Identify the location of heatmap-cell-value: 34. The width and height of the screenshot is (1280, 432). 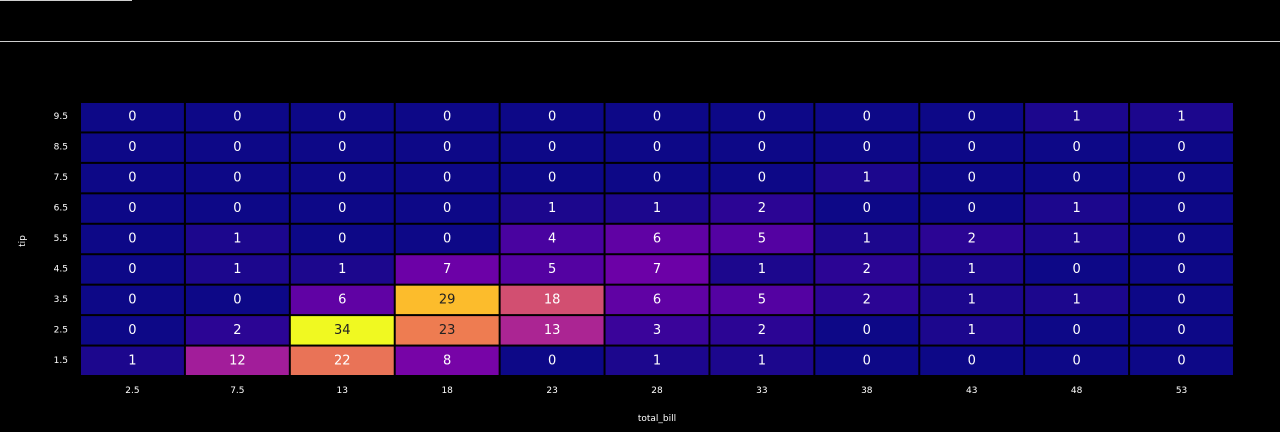
(342, 330).